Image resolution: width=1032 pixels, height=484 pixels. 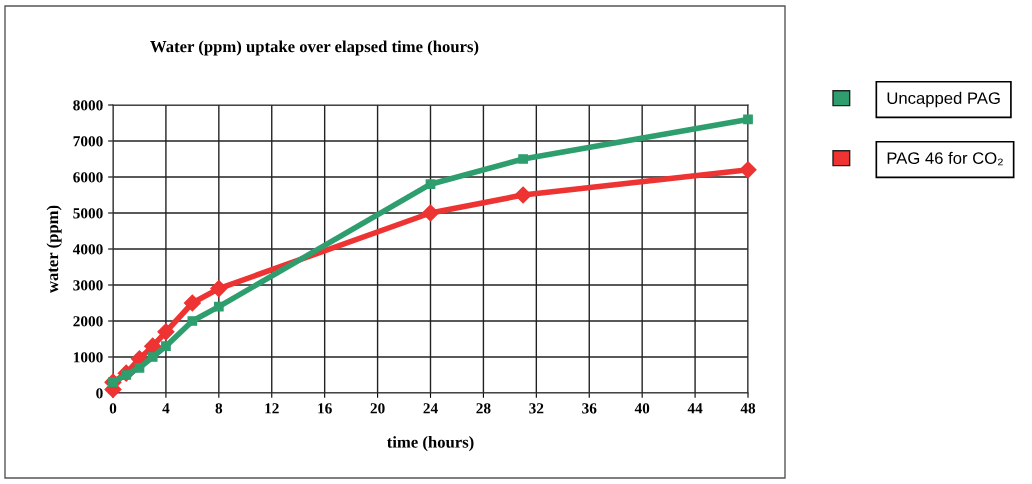 I want to click on y-tick-label: 8000, so click(x=88, y=105).